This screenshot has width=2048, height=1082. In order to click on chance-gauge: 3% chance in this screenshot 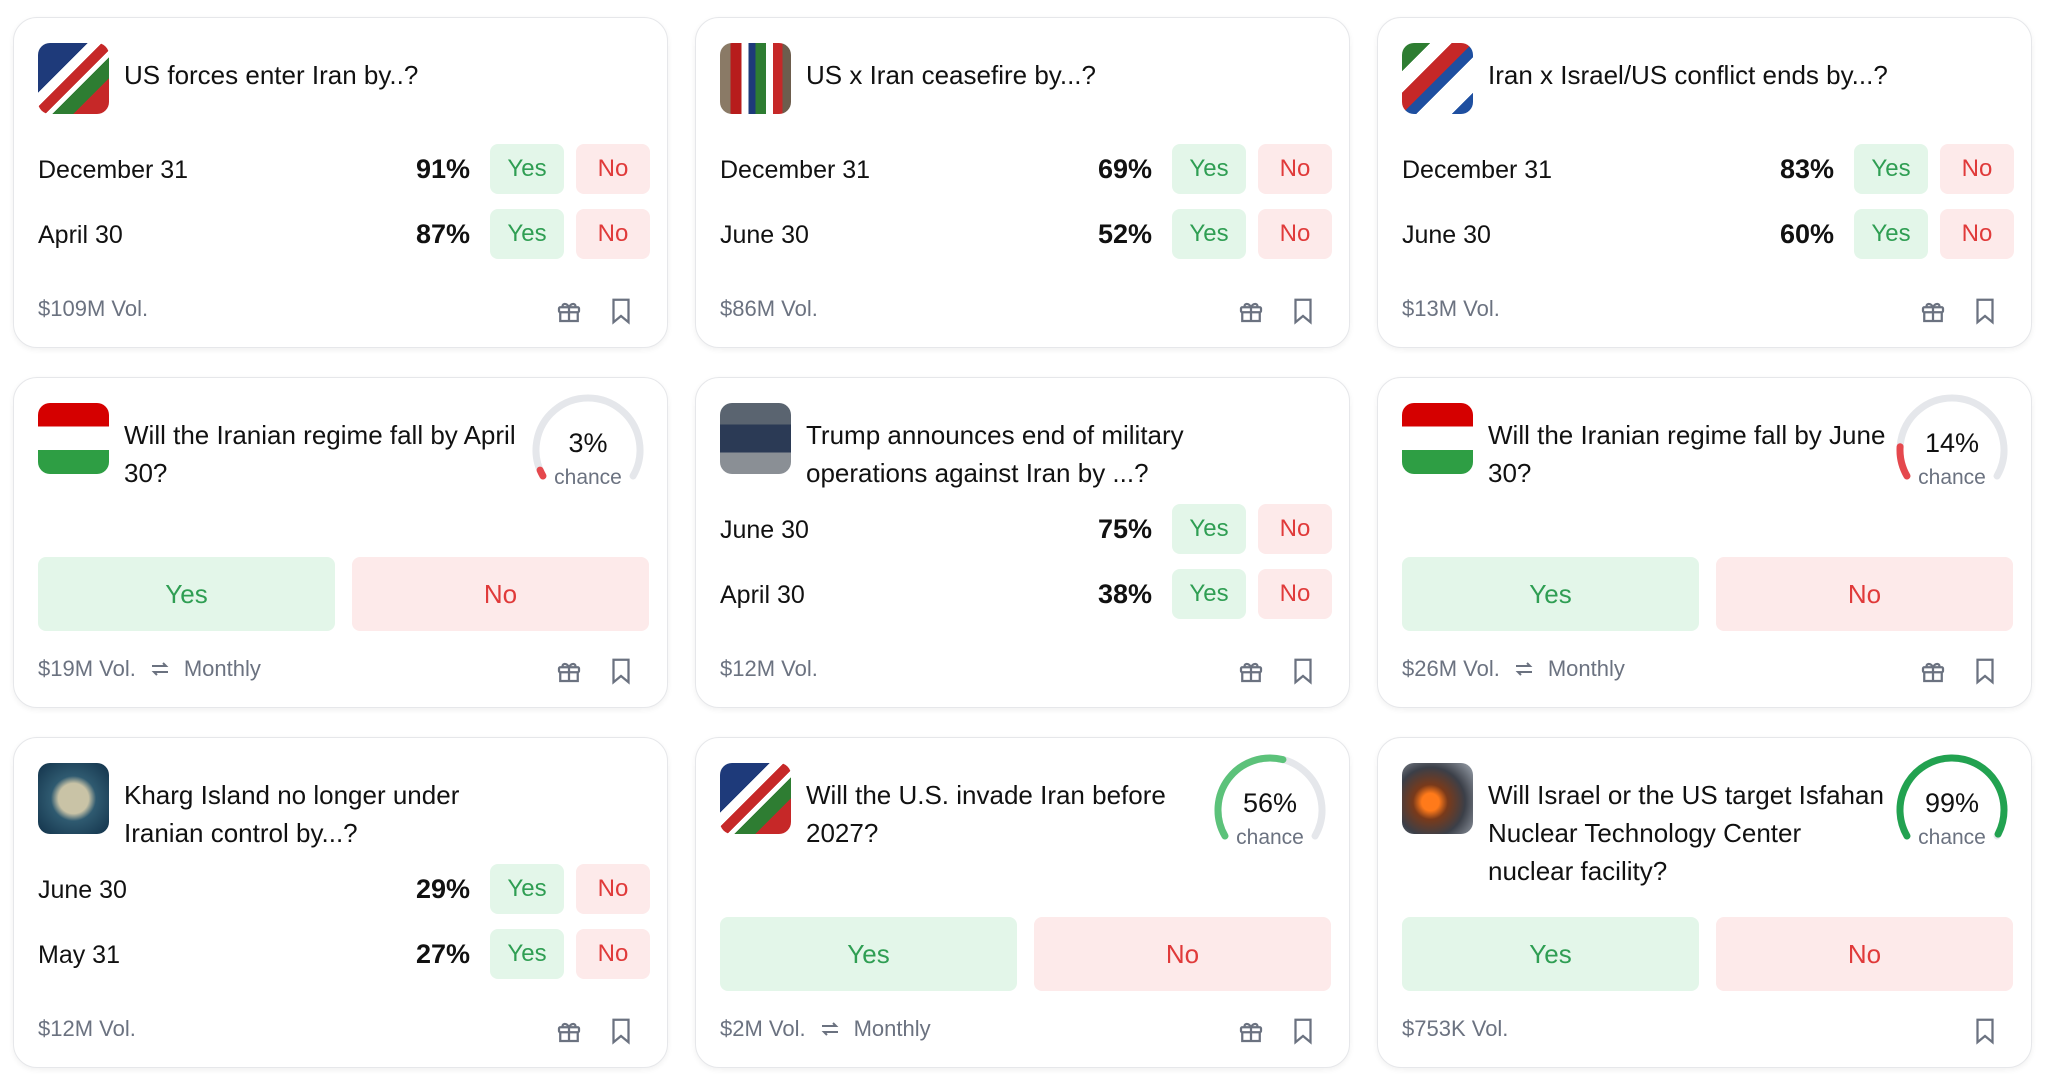, I will do `click(588, 450)`.